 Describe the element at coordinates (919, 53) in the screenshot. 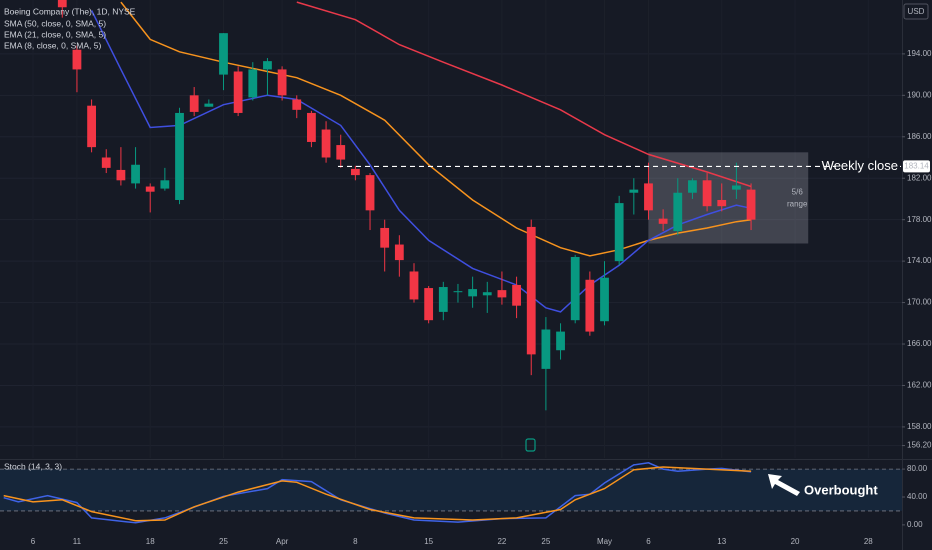

I see `y-tick-label: 194.00` at that location.